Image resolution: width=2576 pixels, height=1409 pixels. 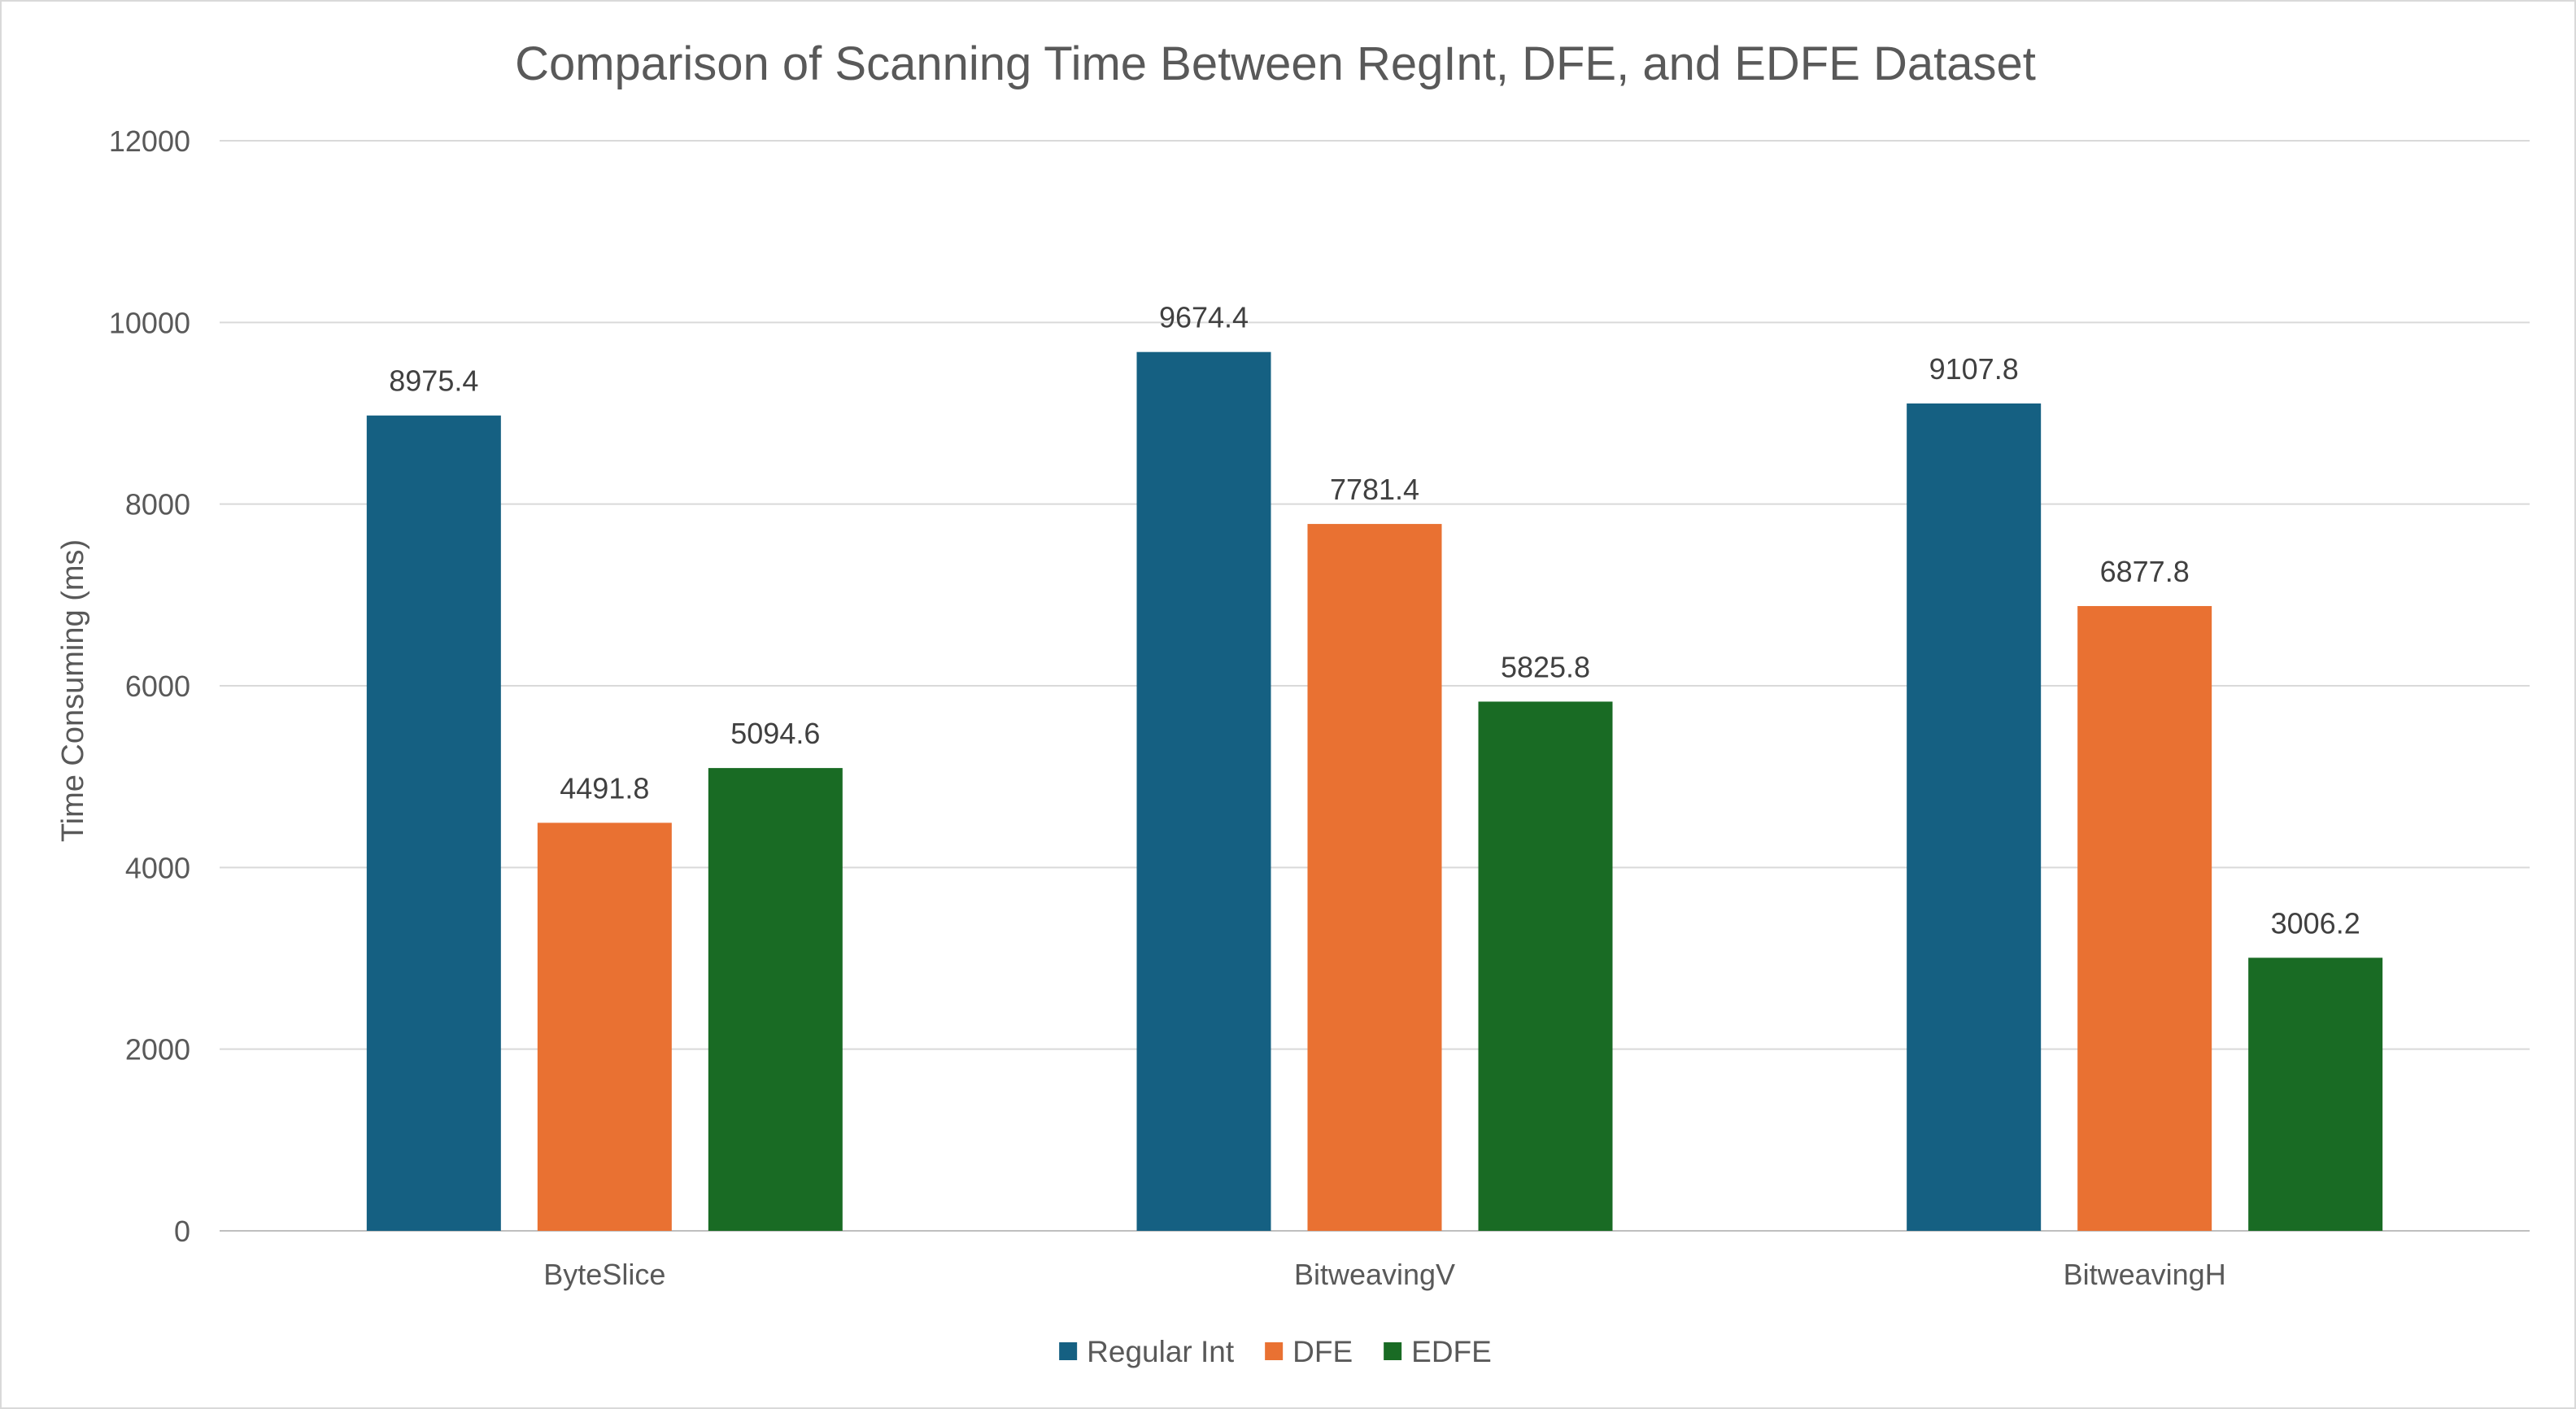 I want to click on y-axis-ticks: 0 2000 4000 6000 8000 10000 12000, so click(x=149, y=686).